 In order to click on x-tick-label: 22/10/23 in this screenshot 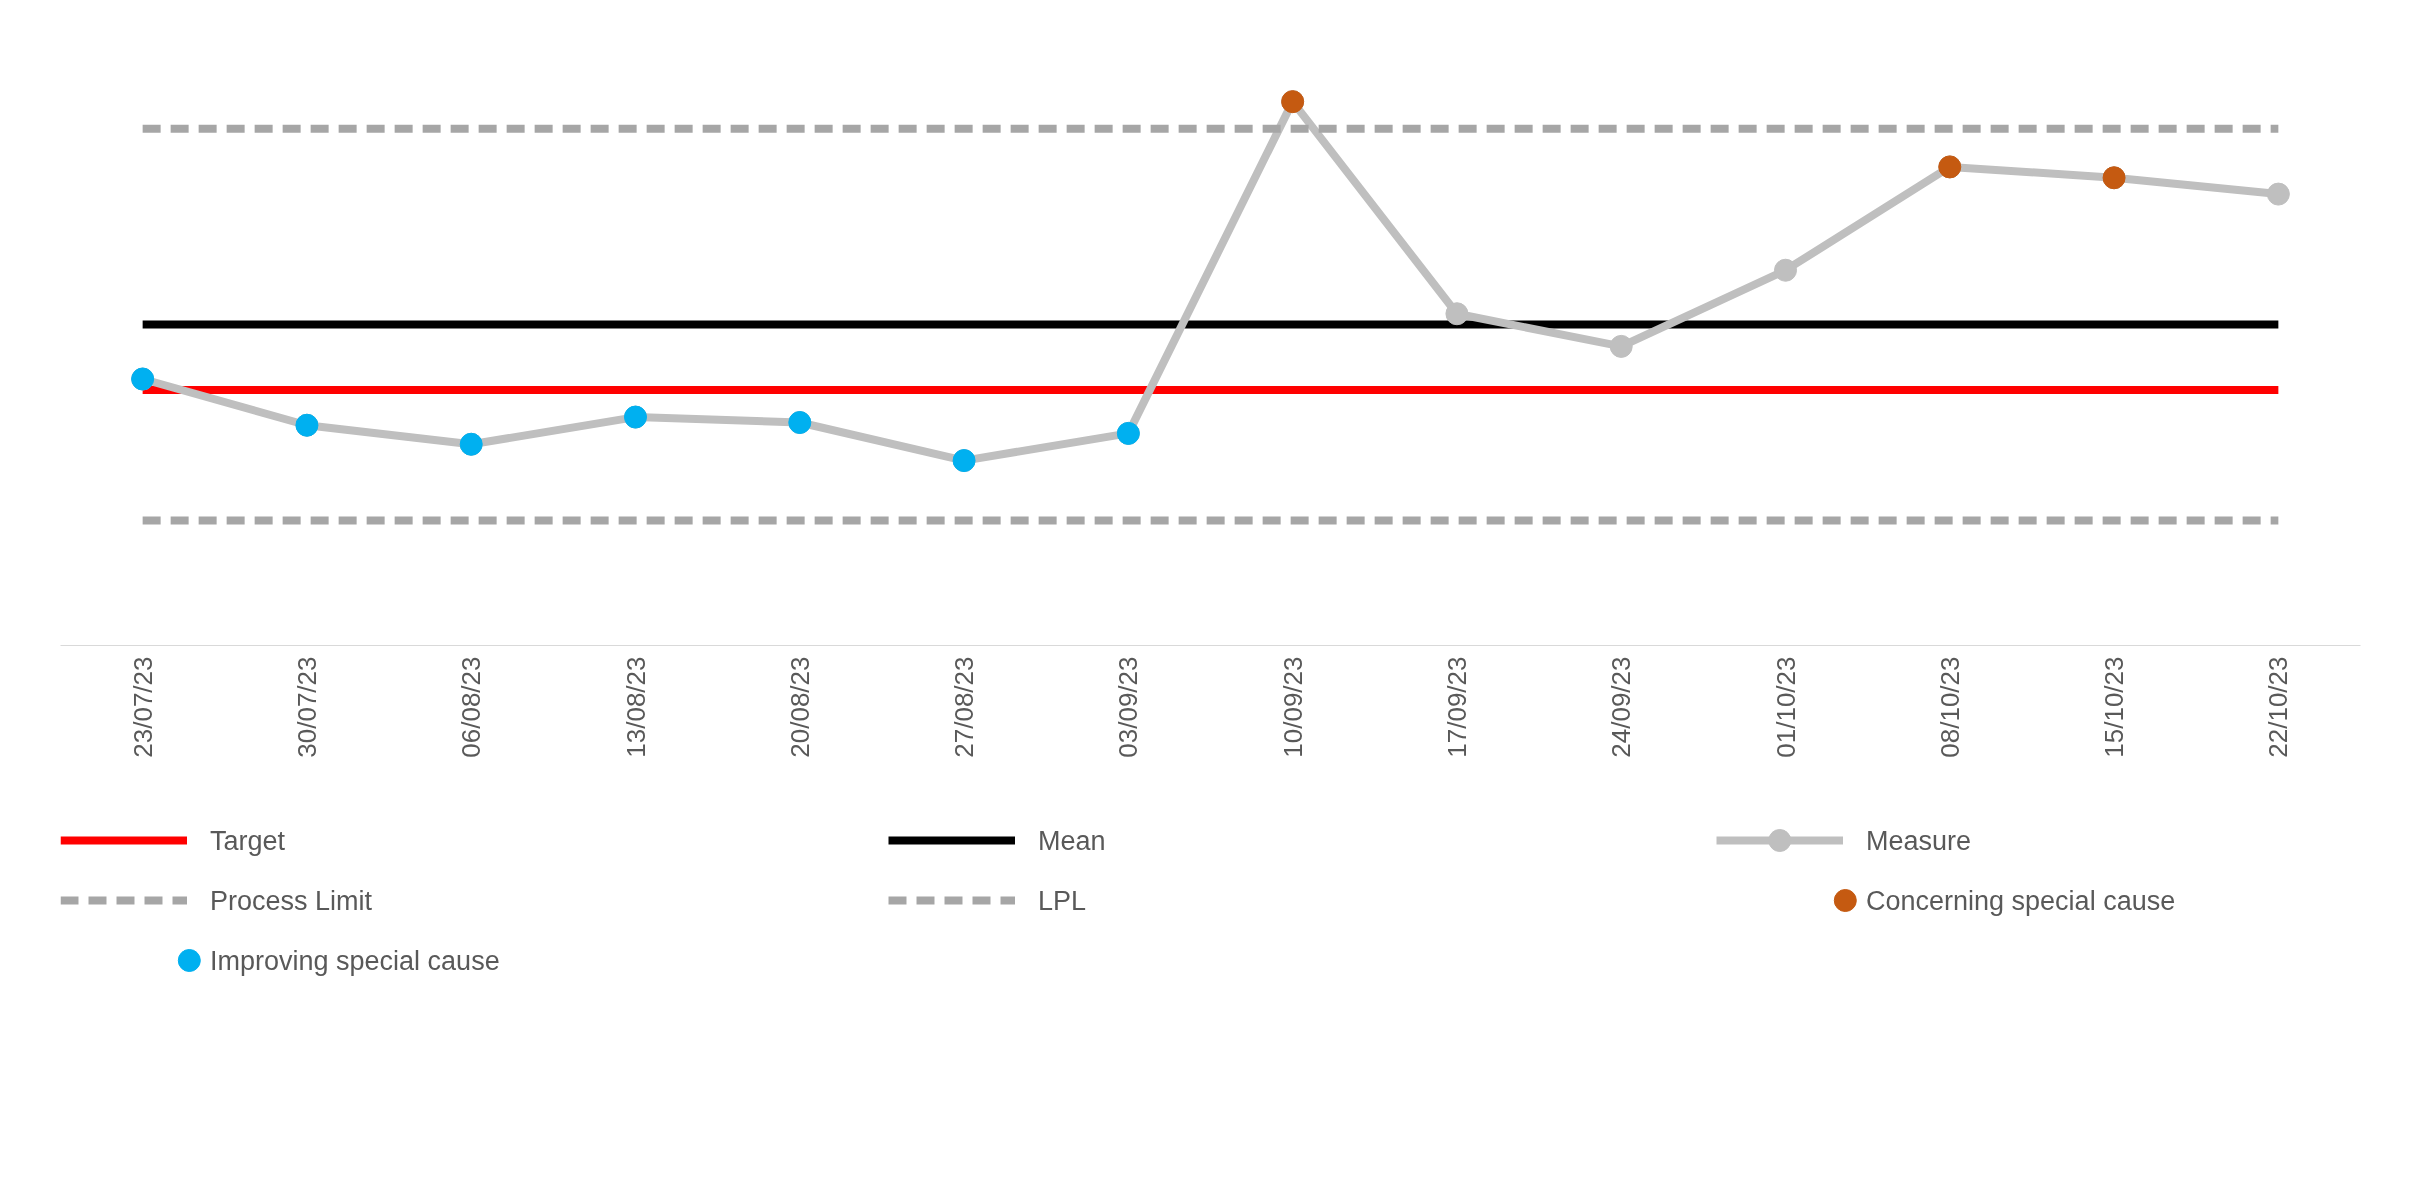, I will do `click(2278, 707)`.